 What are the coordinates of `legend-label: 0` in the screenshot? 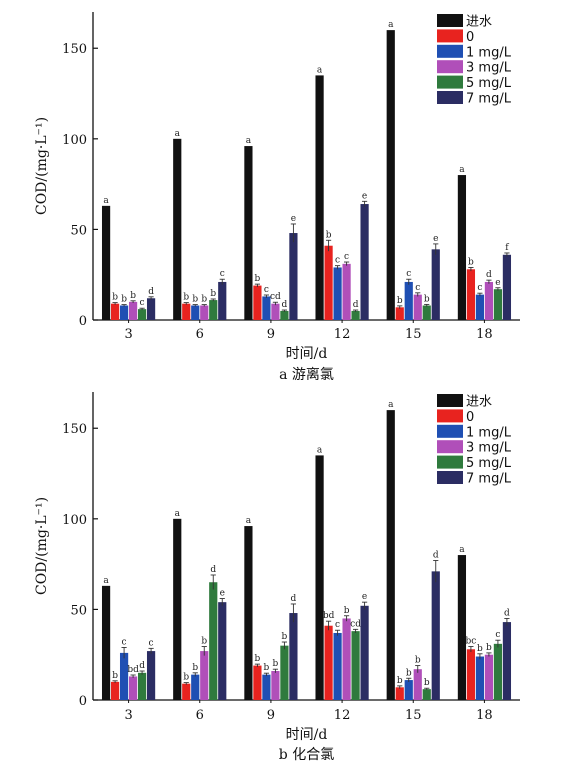 It's located at (470, 417).